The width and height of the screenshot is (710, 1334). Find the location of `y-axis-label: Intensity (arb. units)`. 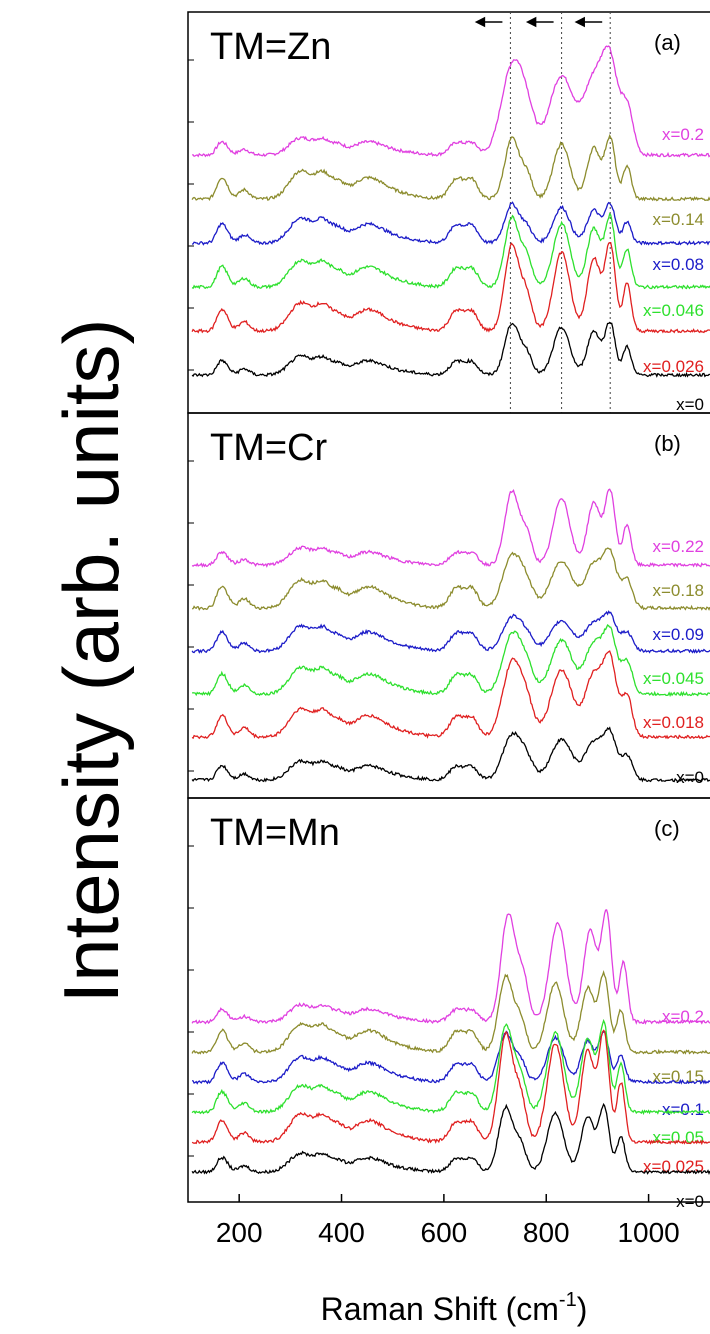

y-axis-label: Intensity (arb. units) is located at coordinates (91, 661).